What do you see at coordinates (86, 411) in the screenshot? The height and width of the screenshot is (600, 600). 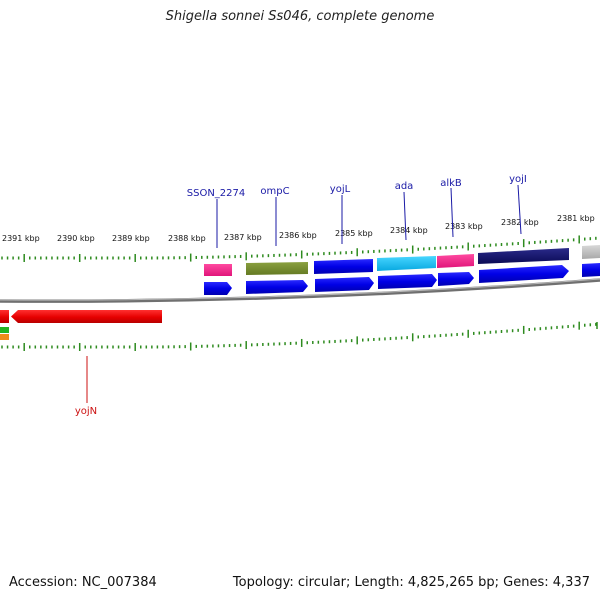 I see `gene-label-yojn: yojN` at bounding box center [86, 411].